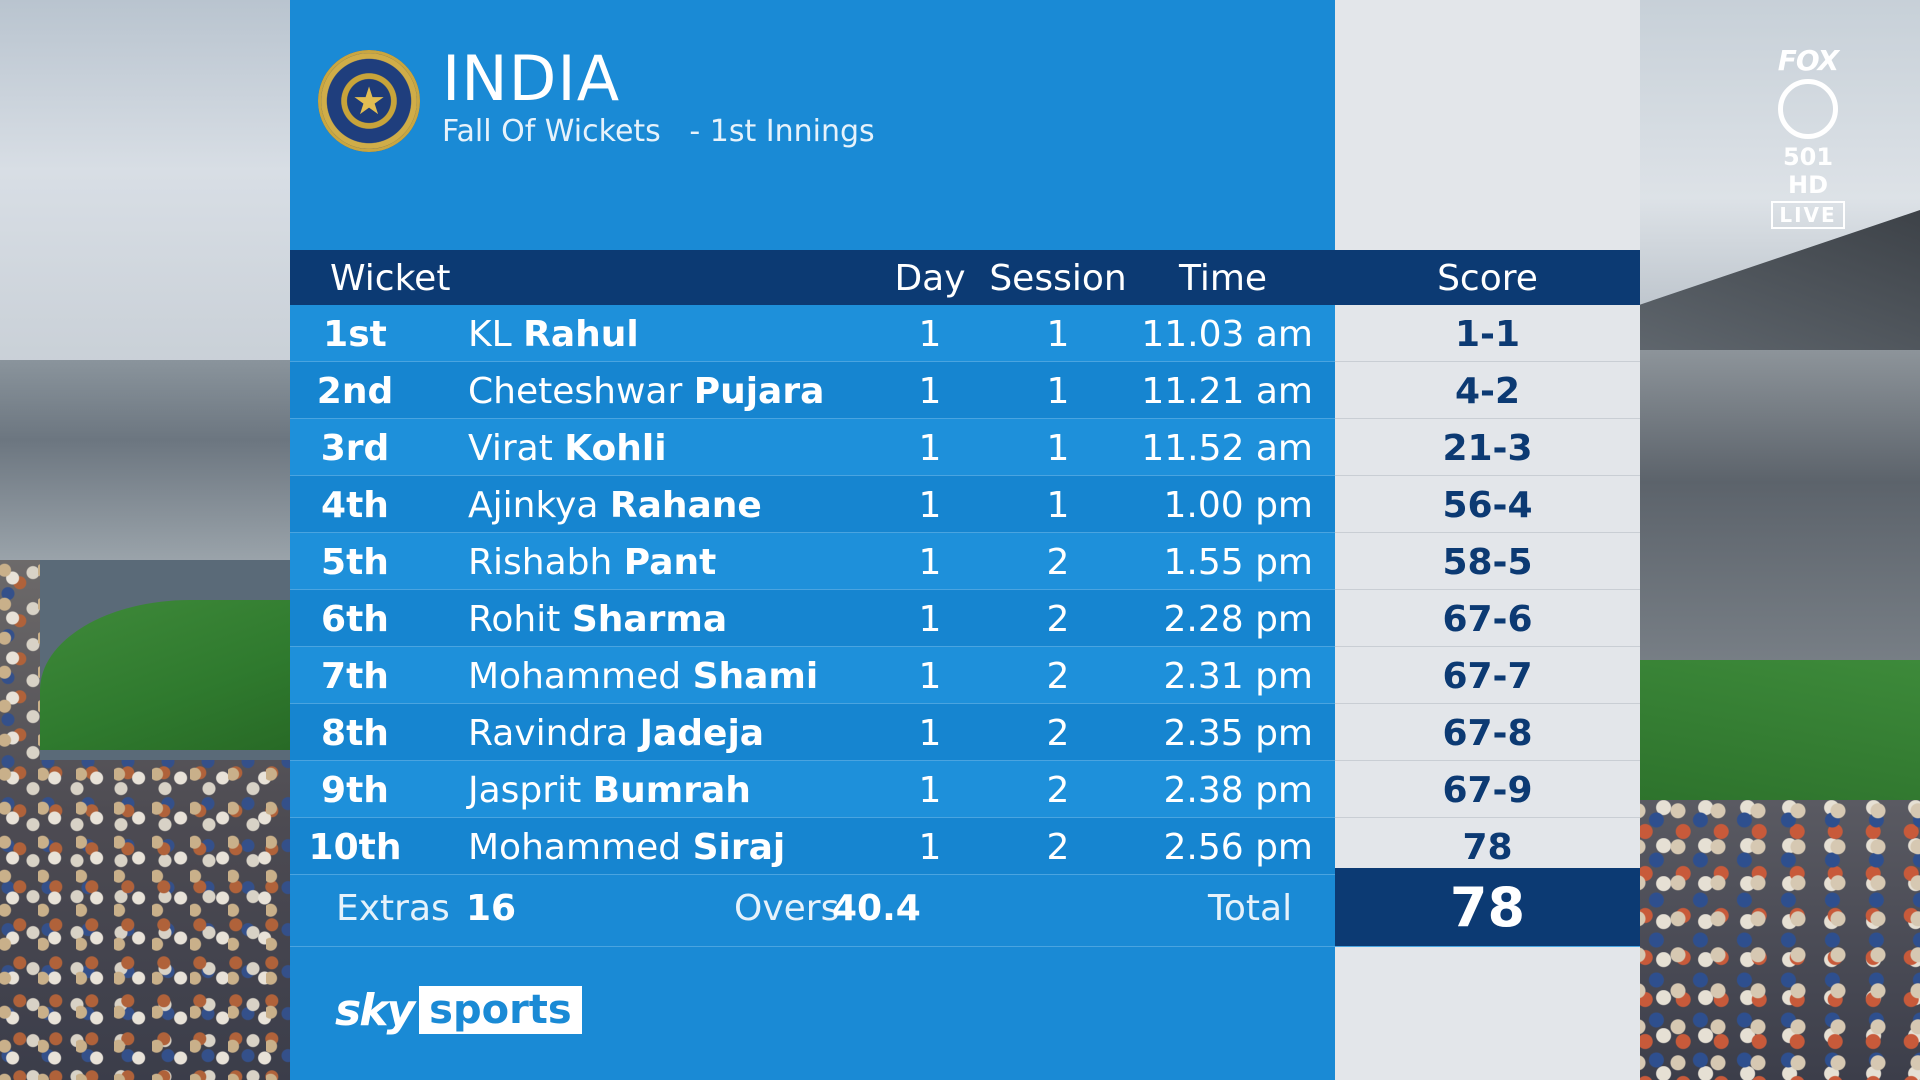 The image size is (1920, 1080). What do you see at coordinates (1775, 515) in the screenshot?
I see `stand-right` at bounding box center [1775, 515].